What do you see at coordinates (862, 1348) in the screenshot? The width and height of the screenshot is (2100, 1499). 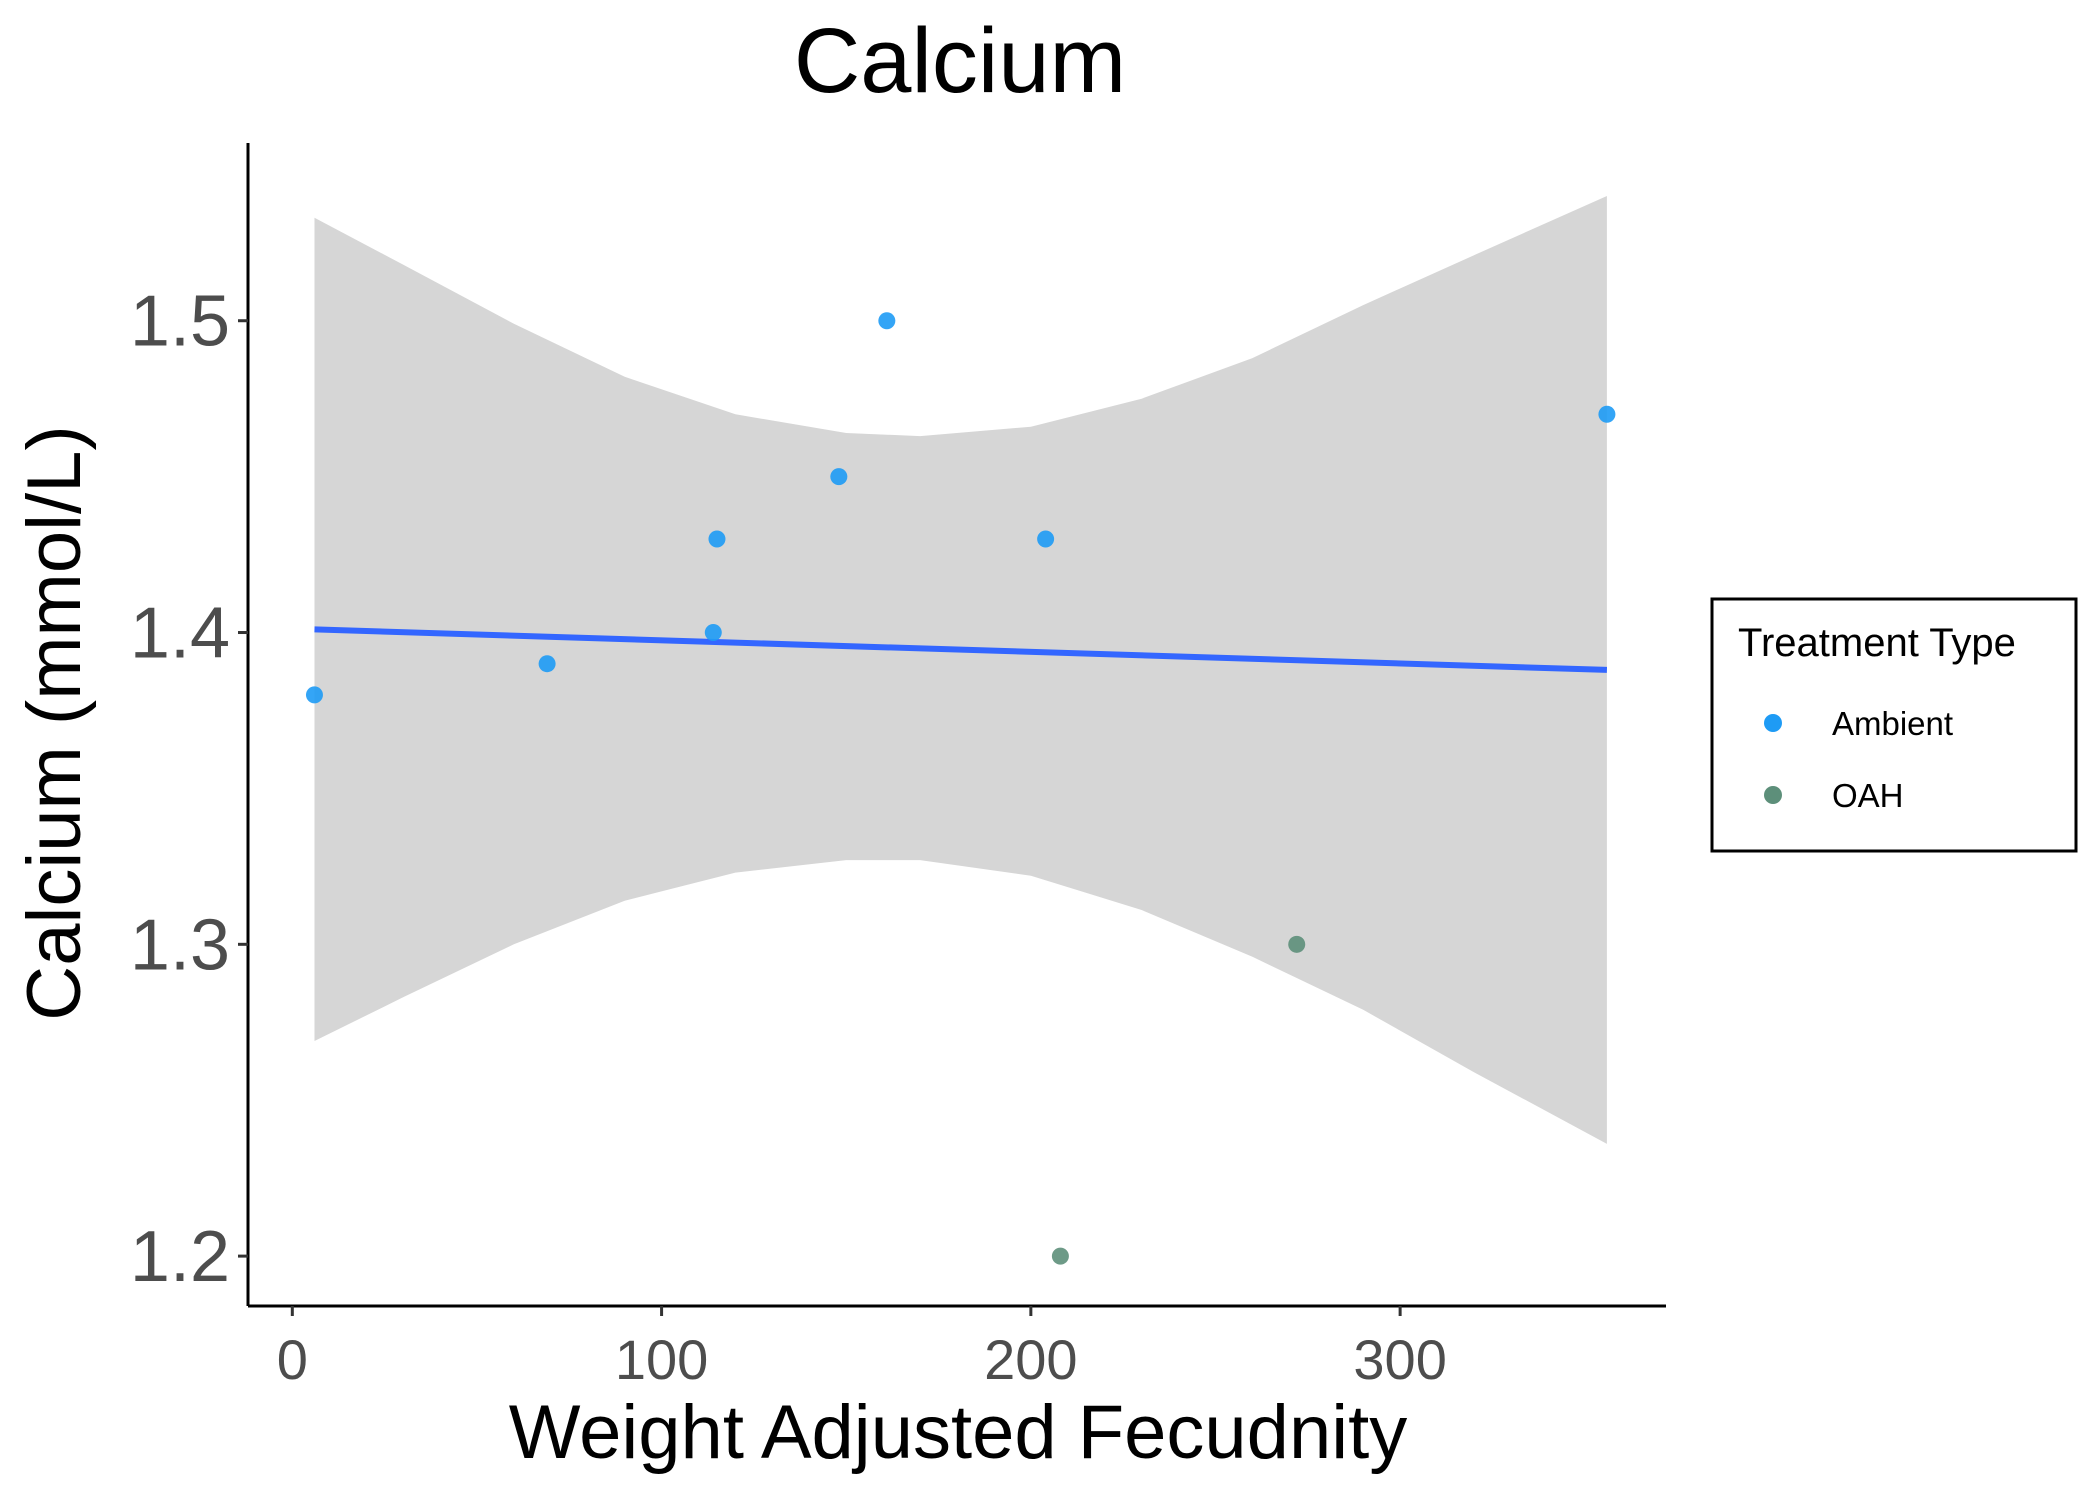 I see `x-axis-ticks: 0 100 200 300` at bounding box center [862, 1348].